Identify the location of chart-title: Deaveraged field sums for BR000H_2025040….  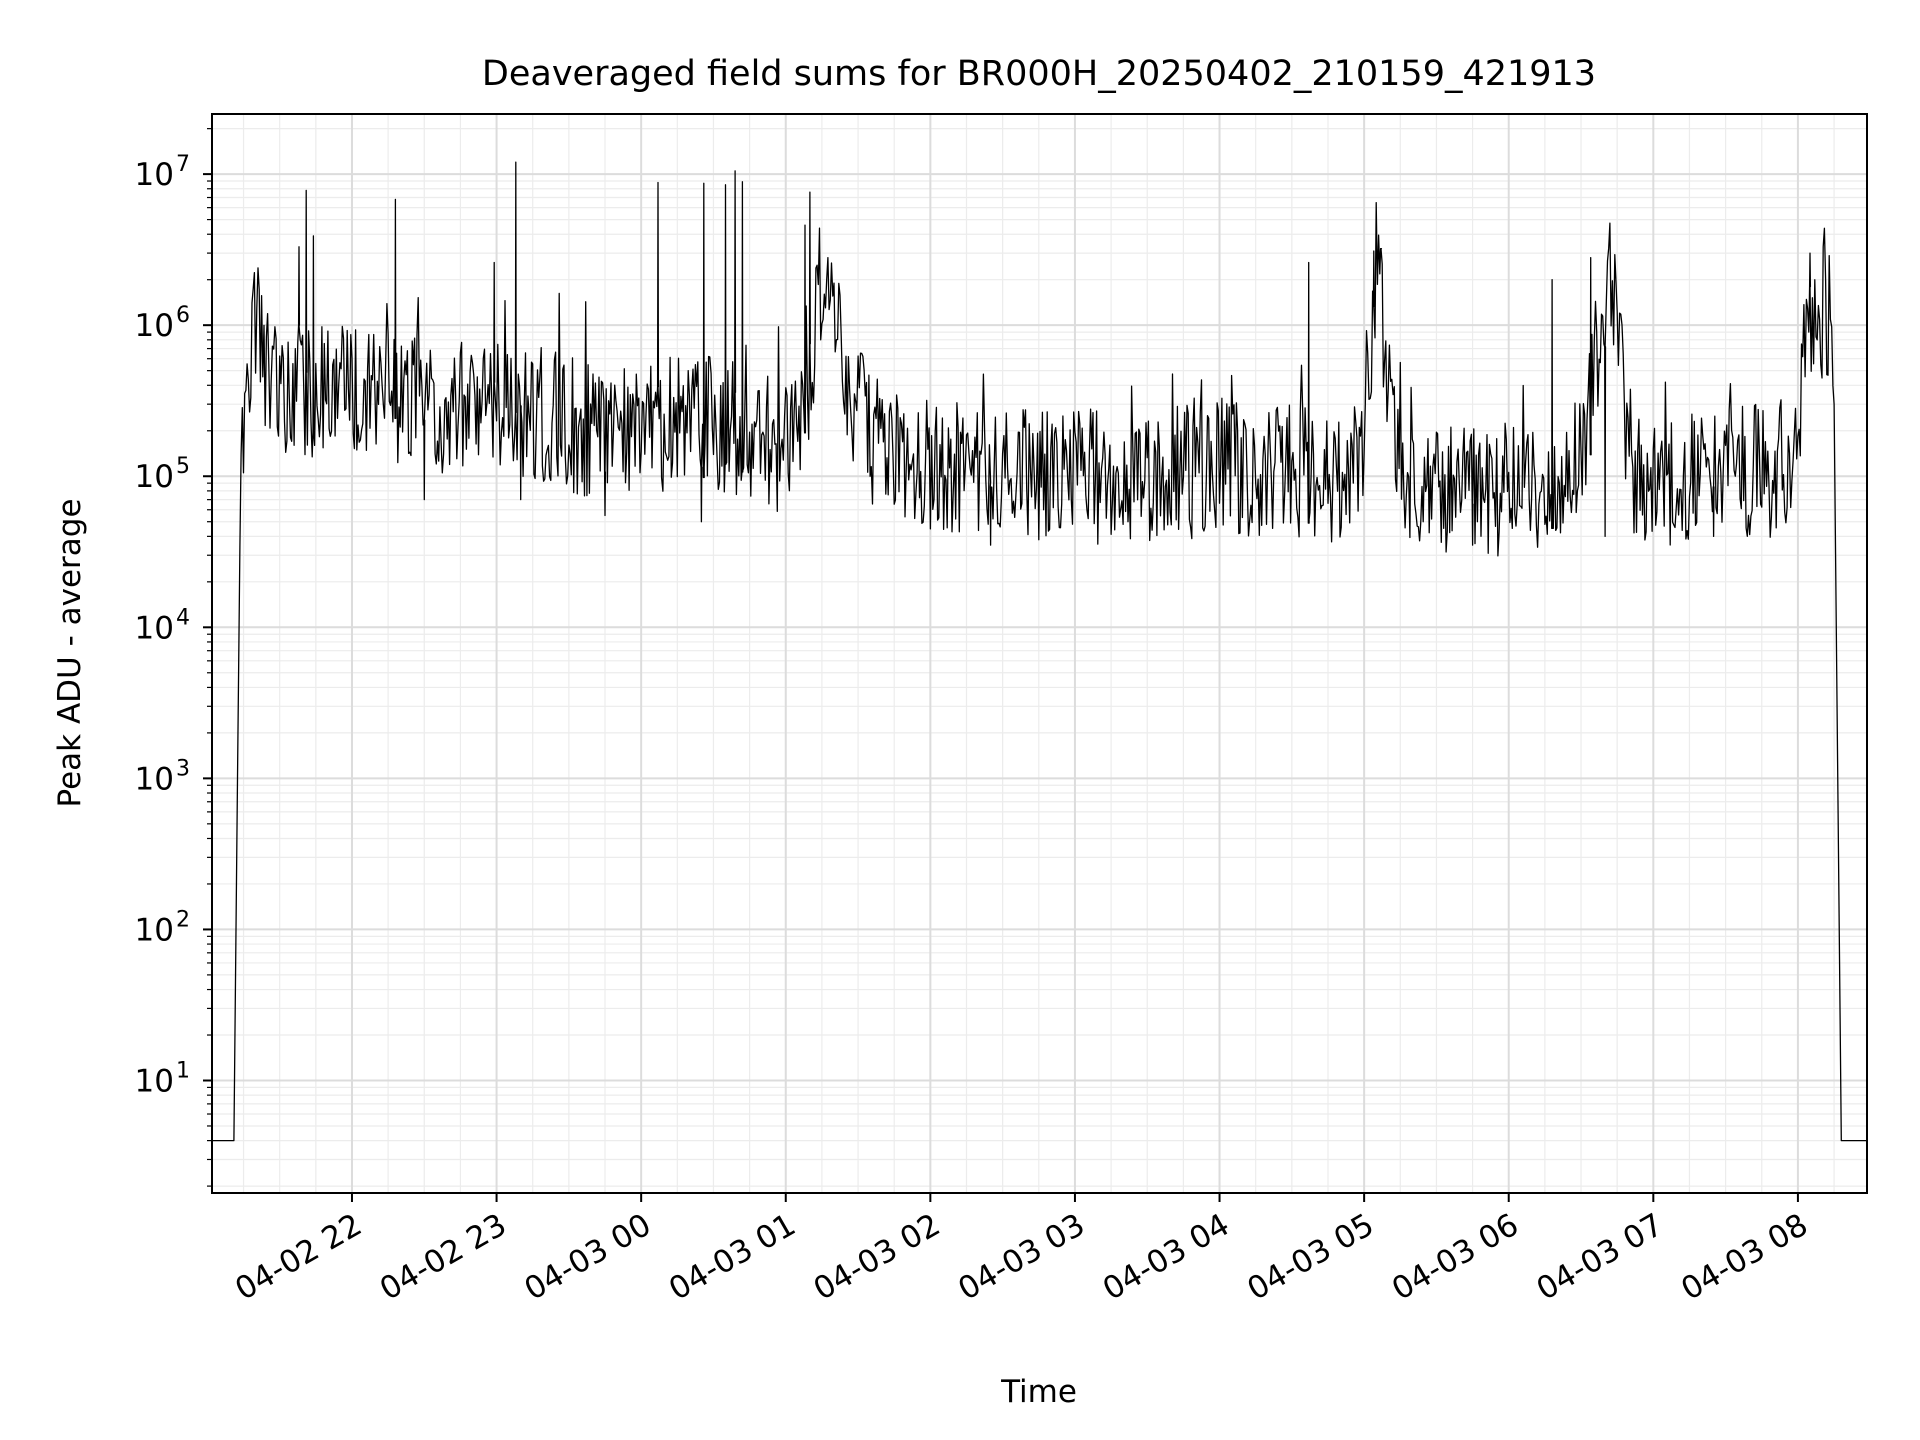
(1039, 74).